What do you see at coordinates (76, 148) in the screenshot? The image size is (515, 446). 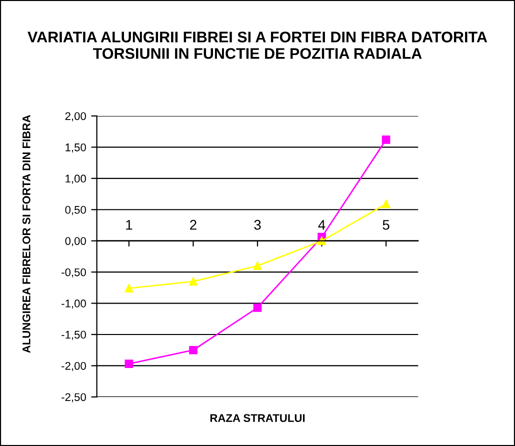 I see `y-tick-label: 1,50` at bounding box center [76, 148].